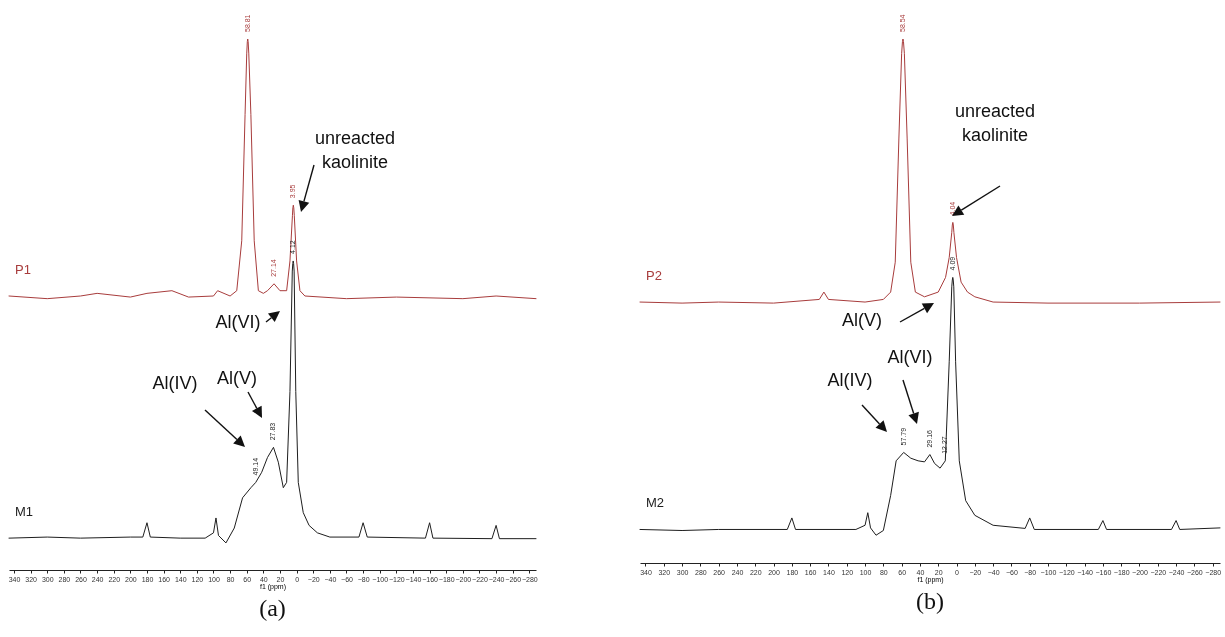  Describe the element at coordinates (272, 608) in the screenshot. I see `text: (a)` at that location.